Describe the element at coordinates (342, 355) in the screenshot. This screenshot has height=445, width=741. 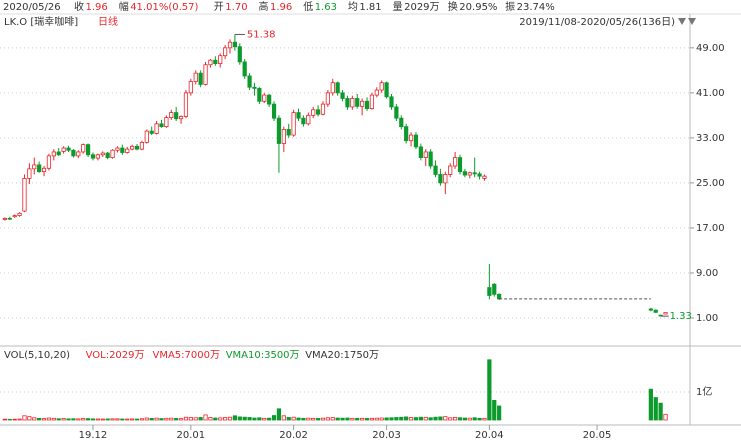
I see `vol-legend: VMA20:1750万` at that location.